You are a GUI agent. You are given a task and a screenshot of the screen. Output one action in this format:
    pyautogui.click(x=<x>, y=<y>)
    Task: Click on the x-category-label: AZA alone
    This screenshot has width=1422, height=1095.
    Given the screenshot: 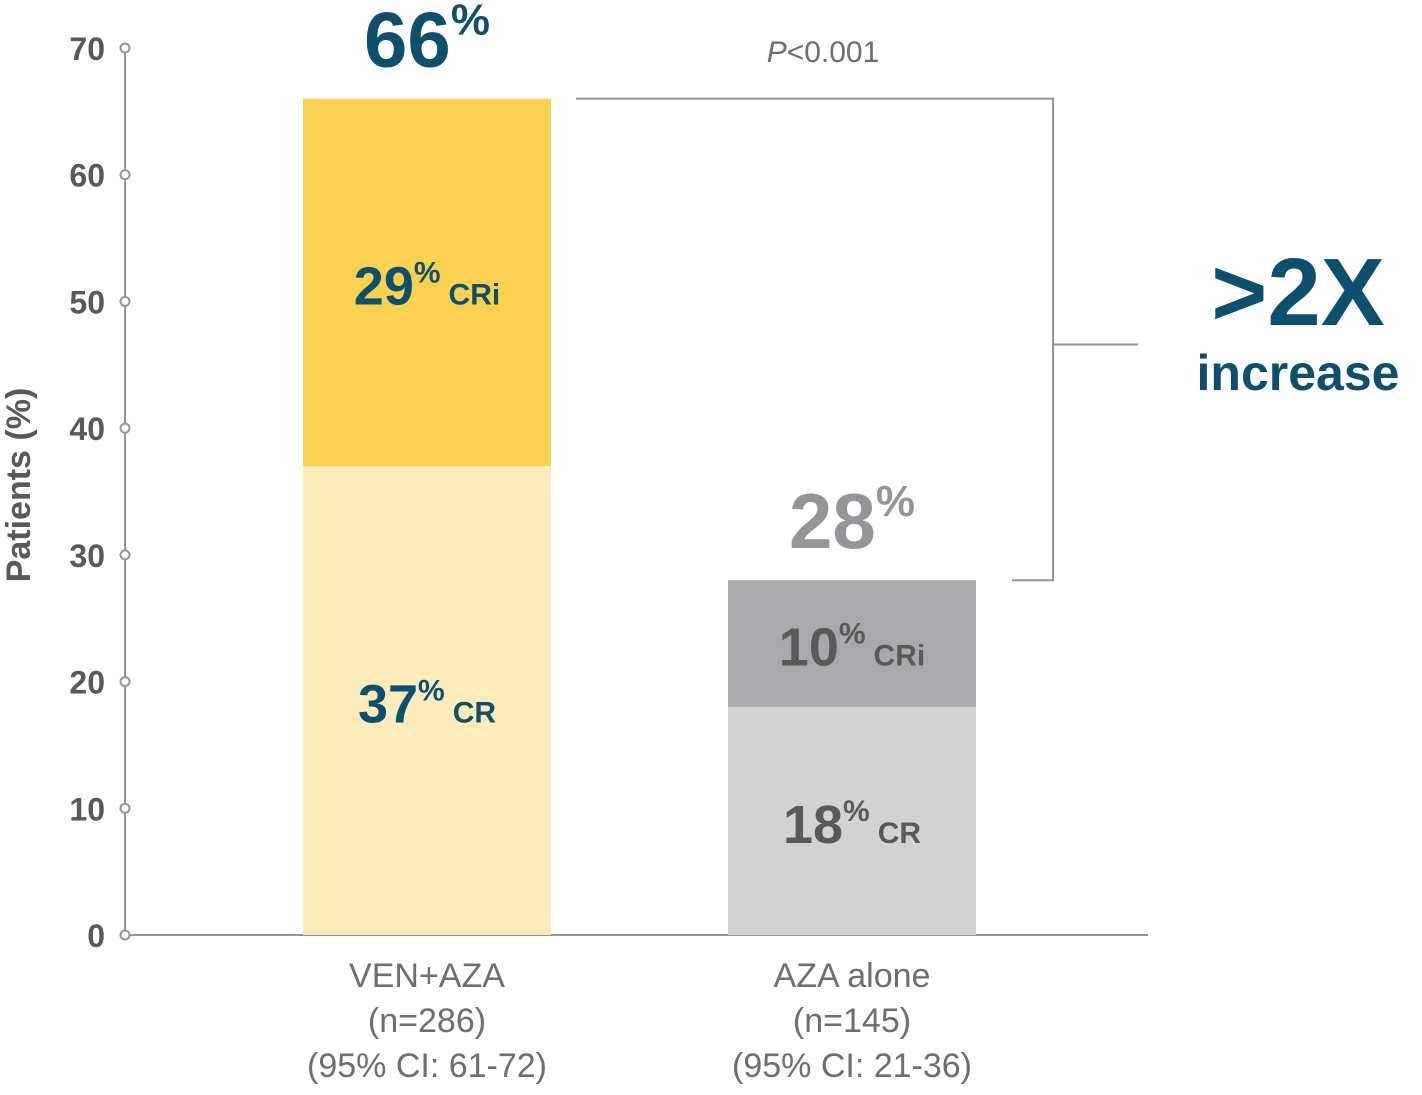 What is the action you would take?
    pyautogui.click(x=852, y=976)
    